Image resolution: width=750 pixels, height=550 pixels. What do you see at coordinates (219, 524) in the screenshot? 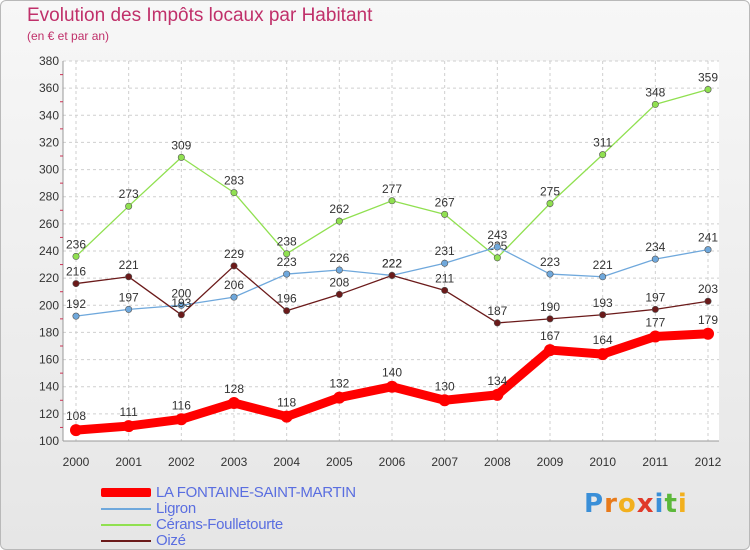
I see `legend-label: Cérans-Foulletourte` at bounding box center [219, 524].